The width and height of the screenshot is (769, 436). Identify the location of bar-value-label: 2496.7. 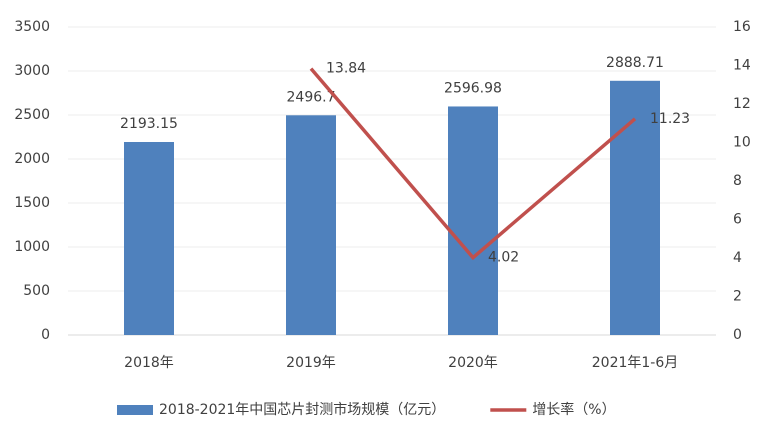
(311, 97).